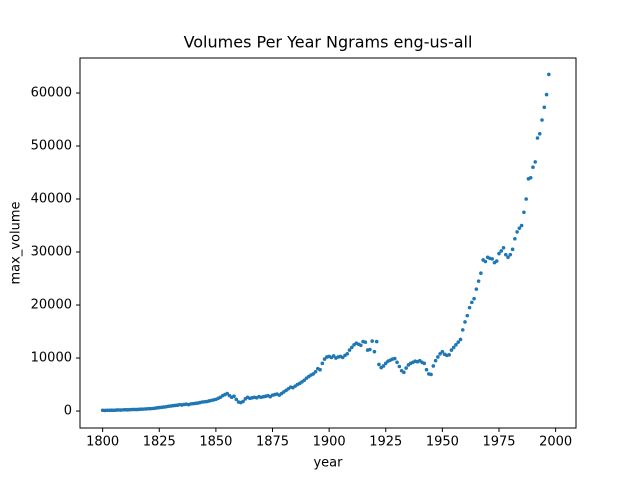  Describe the element at coordinates (328, 463) in the screenshot. I see `x-axis-label: year` at that location.